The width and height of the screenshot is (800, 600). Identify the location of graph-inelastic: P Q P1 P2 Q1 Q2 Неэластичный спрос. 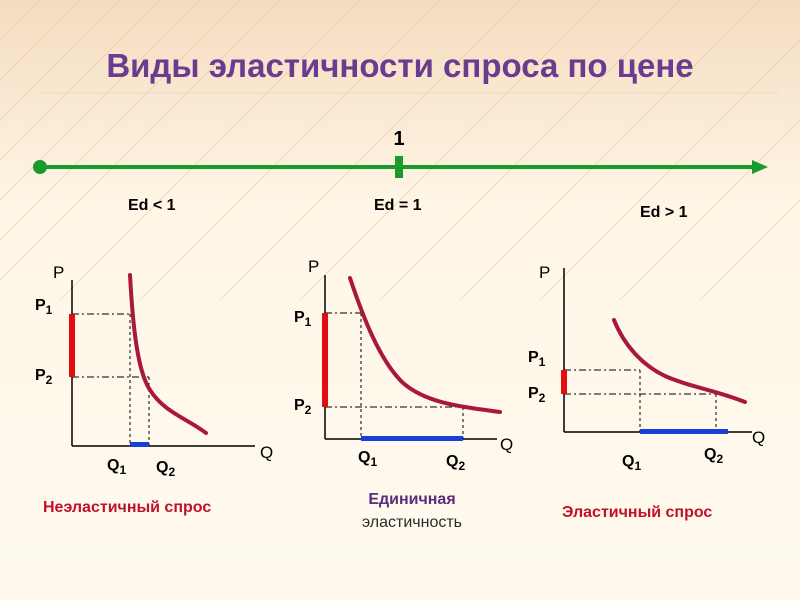
(154, 389).